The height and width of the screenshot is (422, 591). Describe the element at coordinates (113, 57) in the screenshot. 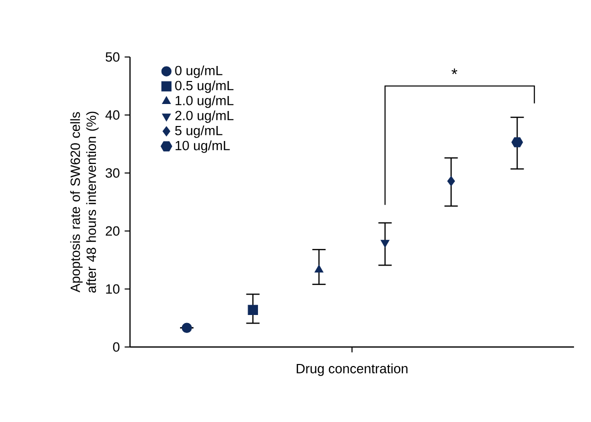

I see `y-tick-label: 50` at that location.